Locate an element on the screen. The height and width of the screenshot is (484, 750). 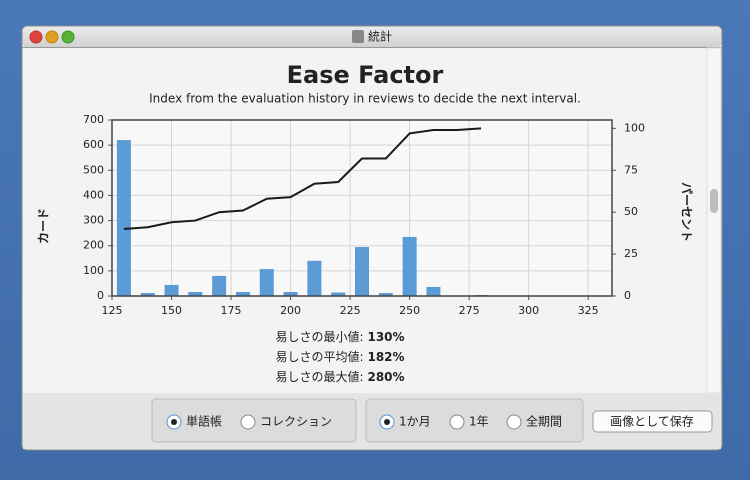
radio-label: コレクション is located at coordinates (296, 422).